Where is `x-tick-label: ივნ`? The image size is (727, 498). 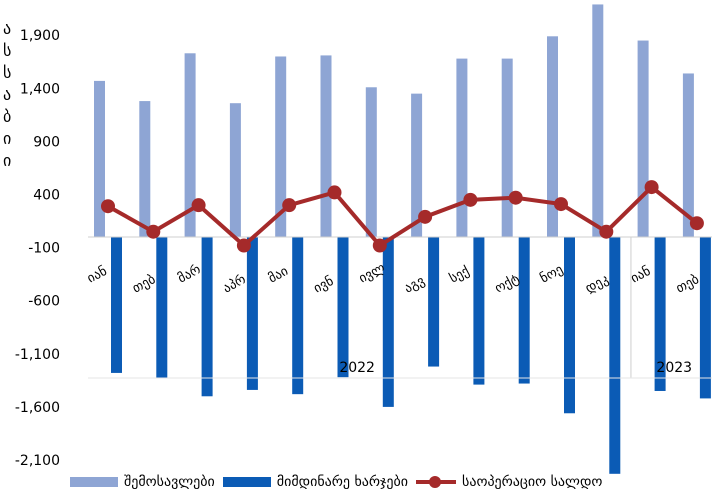
x-tick-label: ივნ is located at coordinates (323, 285).